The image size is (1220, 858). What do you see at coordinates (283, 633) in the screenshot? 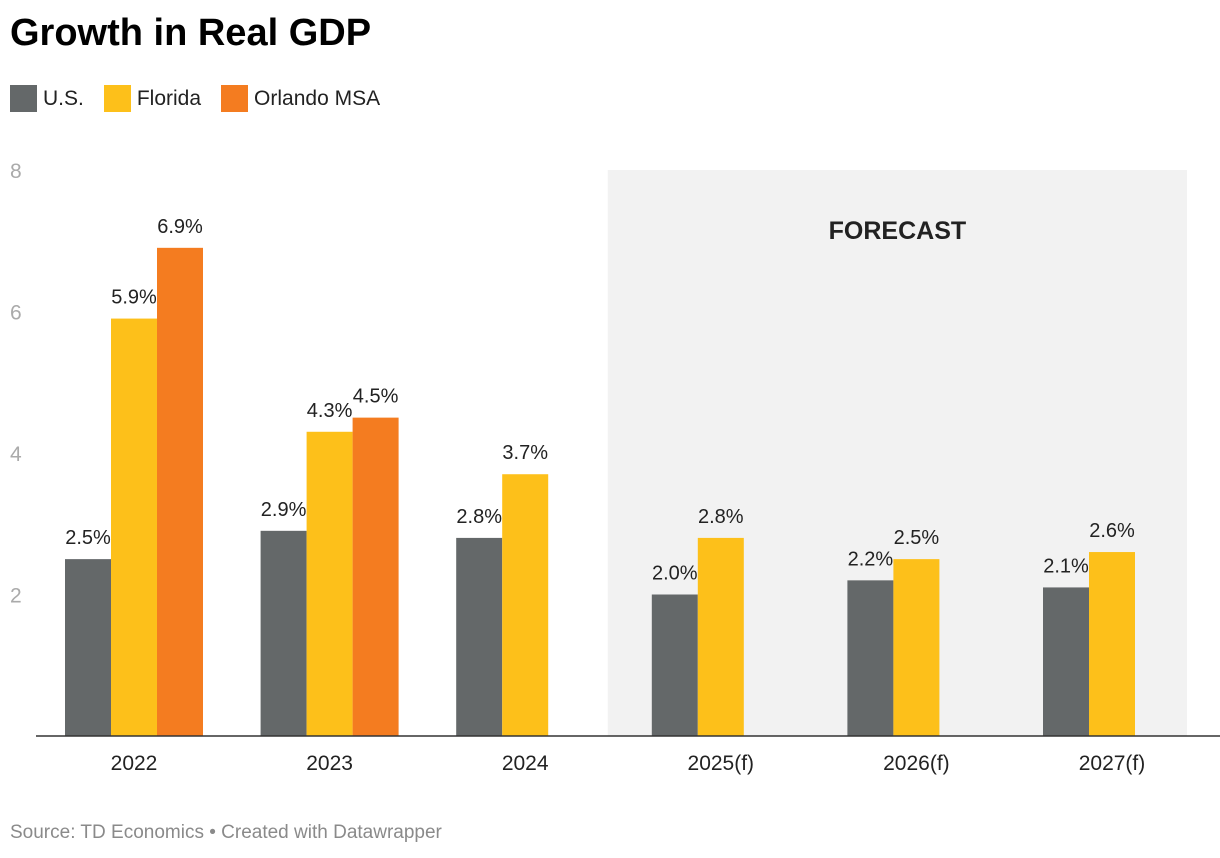
I see `bar-u-s--2023` at bounding box center [283, 633].